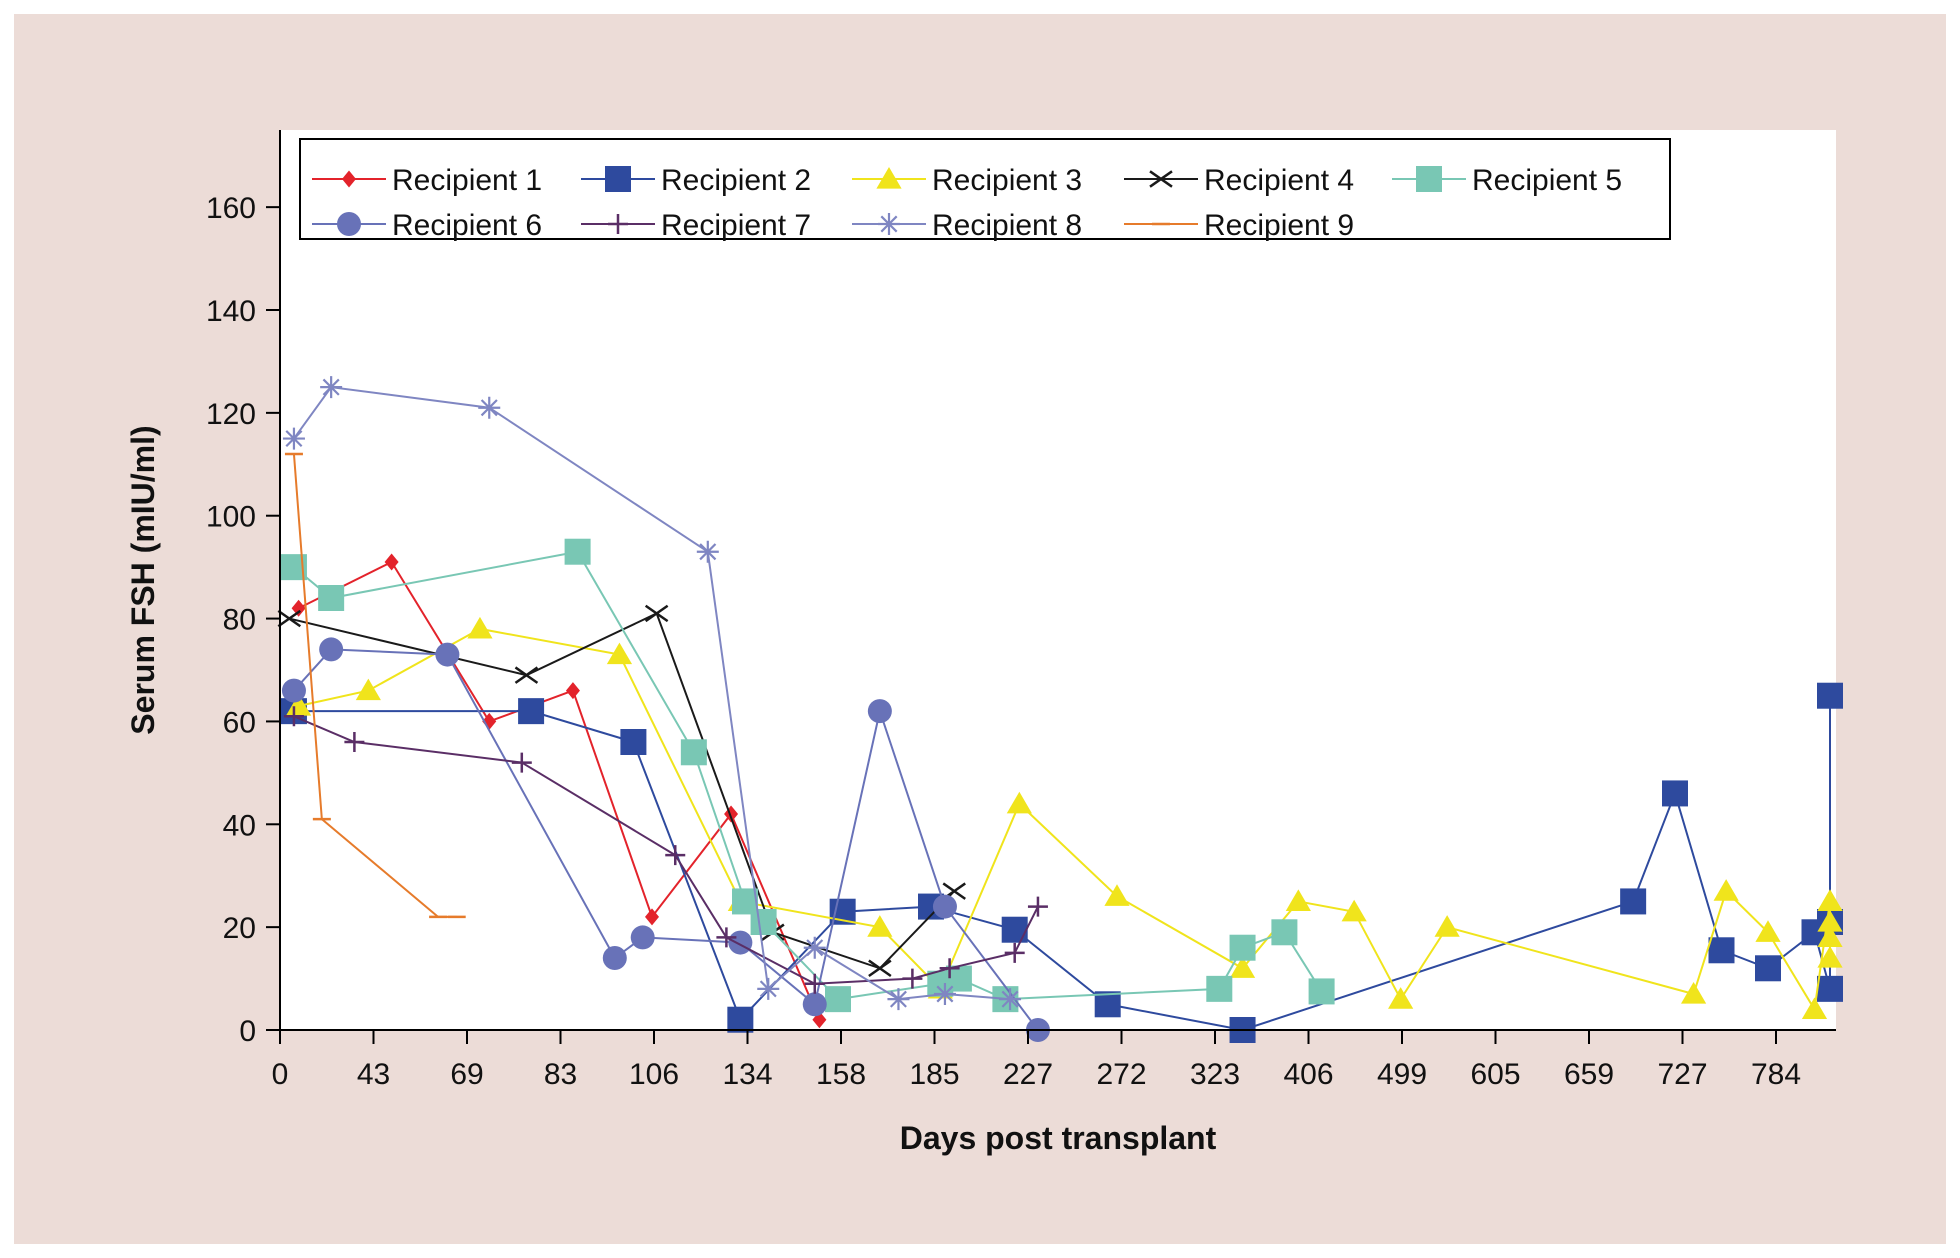  Describe the element at coordinates (1547, 180) in the screenshot. I see `legend-label: Recipient 5` at that location.